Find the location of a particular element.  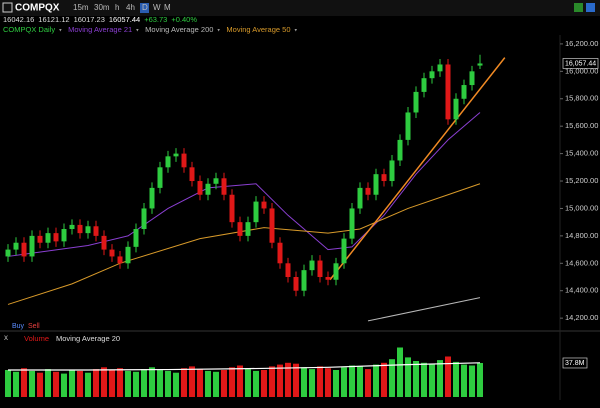

y-tick-label: 15,200.00 is located at coordinates (581, 180).